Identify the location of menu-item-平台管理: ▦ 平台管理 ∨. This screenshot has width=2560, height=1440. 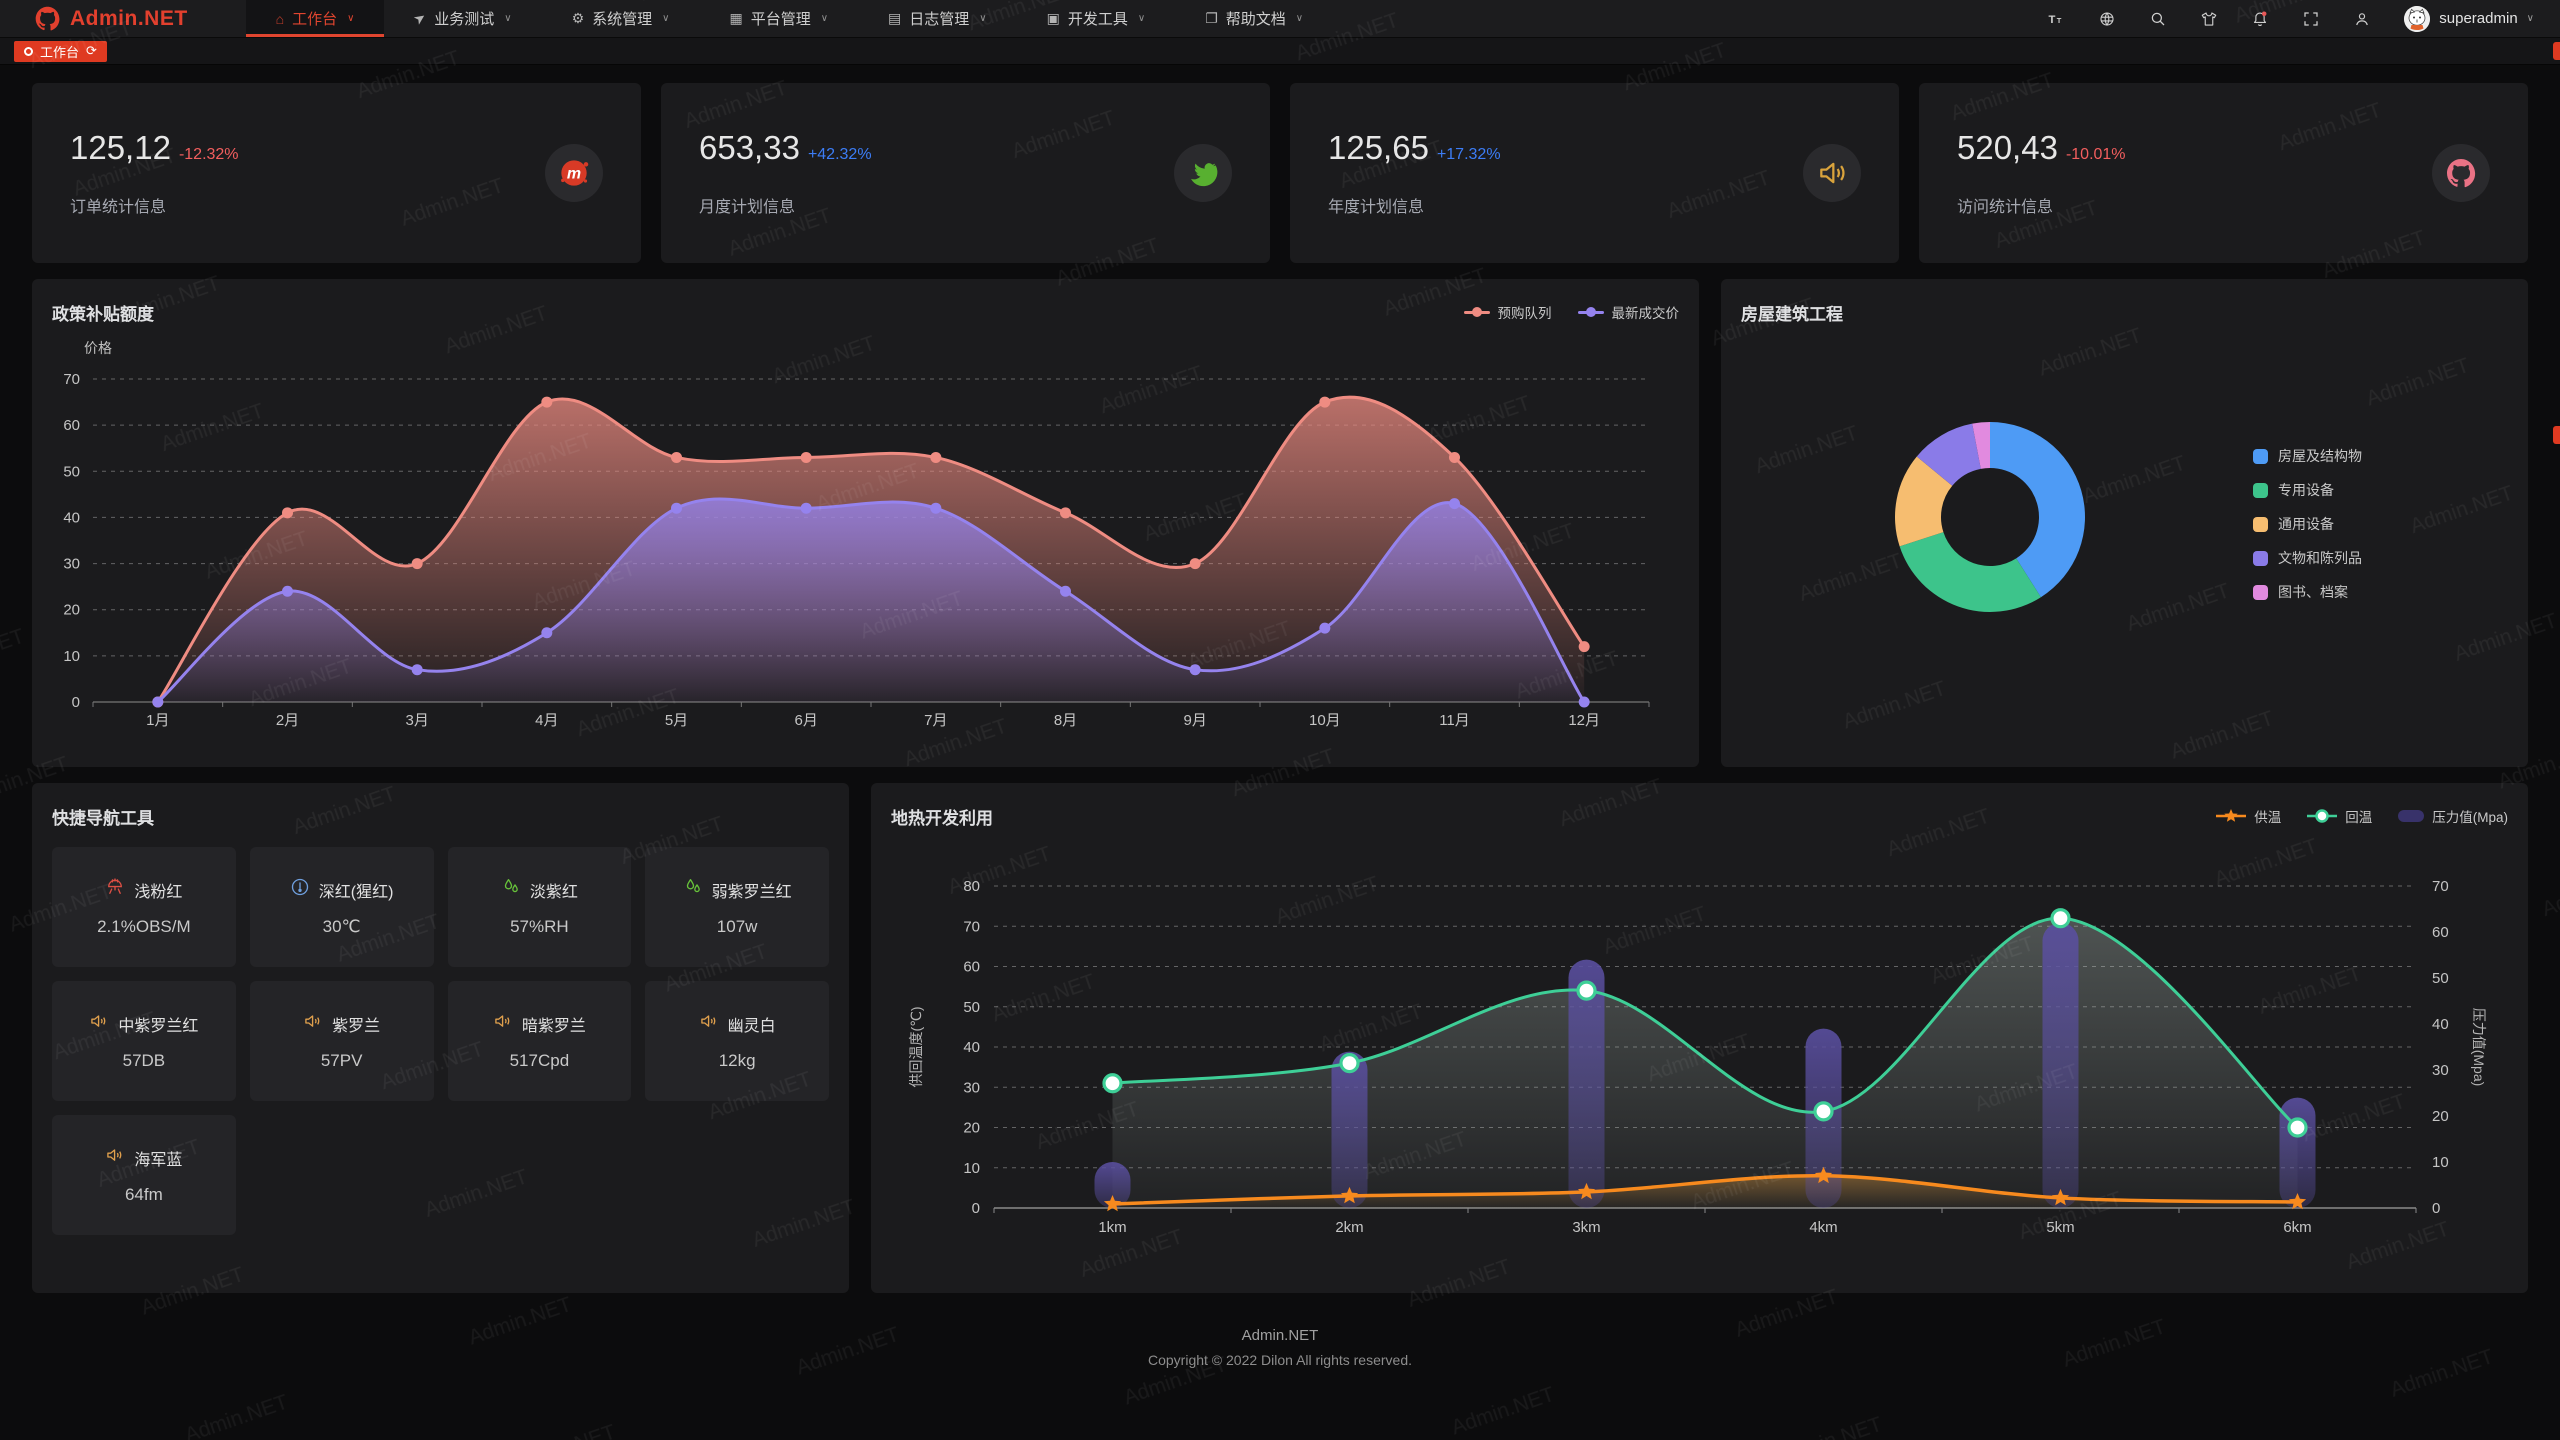
(778, 18).